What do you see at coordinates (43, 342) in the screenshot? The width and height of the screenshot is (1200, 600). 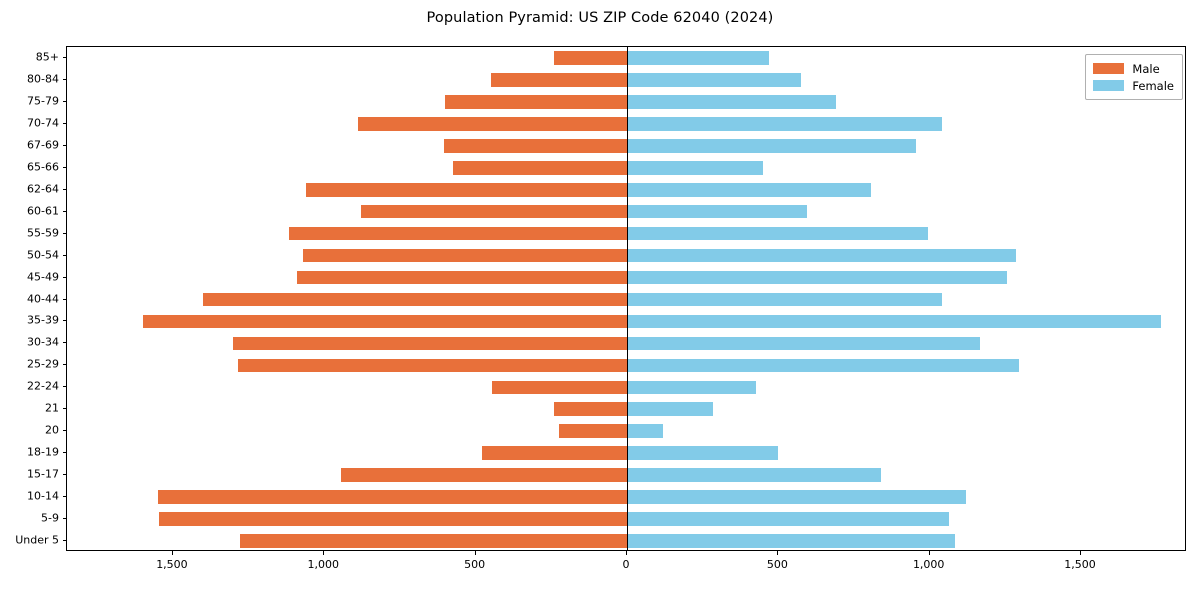 I see `y-tick-label-30-34: 30-34` at bounding box center [43, 342].